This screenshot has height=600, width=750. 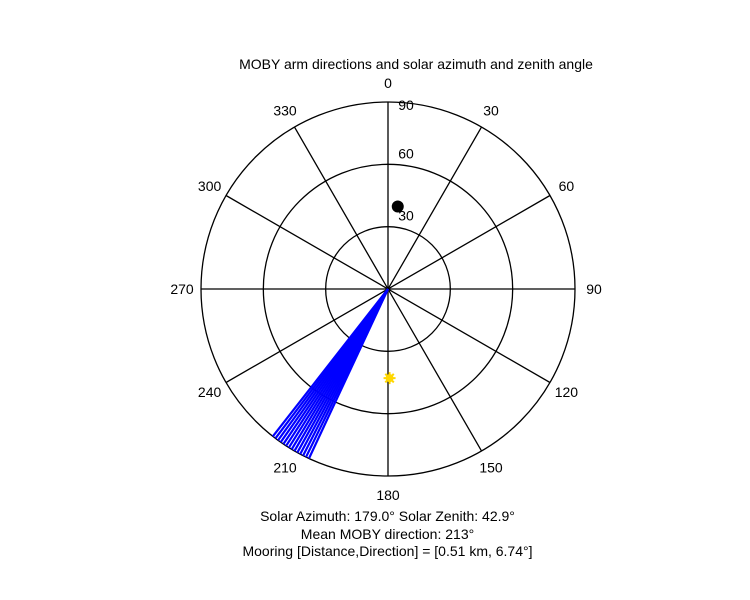 What do you see at coordinates (406, 153) in the screenshot?
I see `radius-label-60: 60` at bounding box center [406, 153].